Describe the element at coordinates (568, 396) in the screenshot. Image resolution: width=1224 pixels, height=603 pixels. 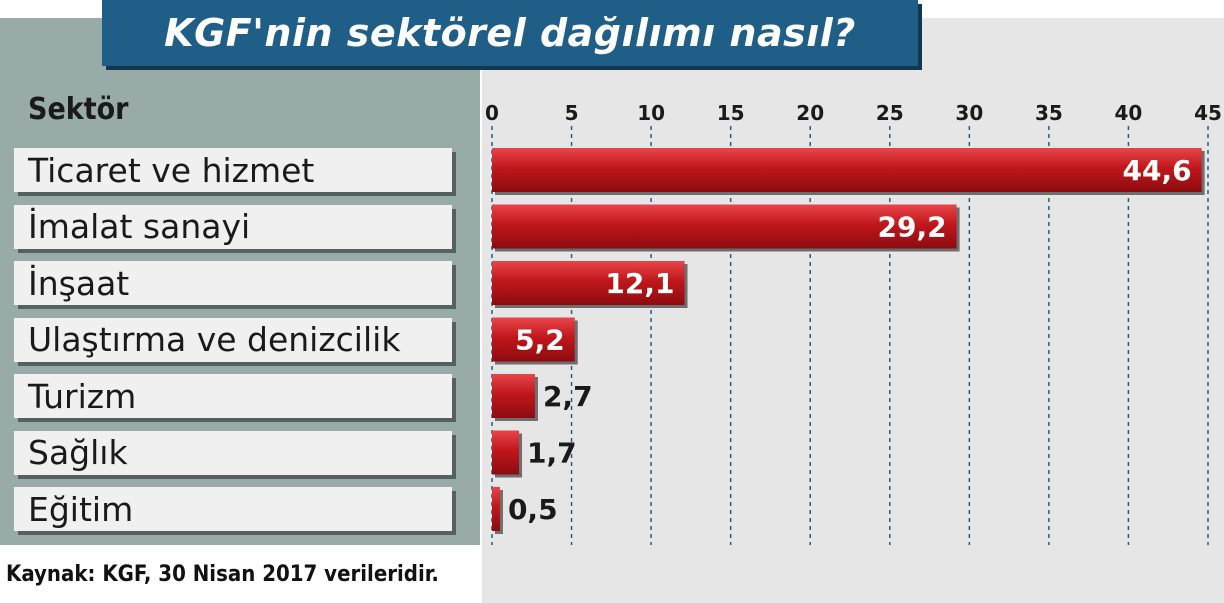
I see `bar-value-label: 2,7` at that location.